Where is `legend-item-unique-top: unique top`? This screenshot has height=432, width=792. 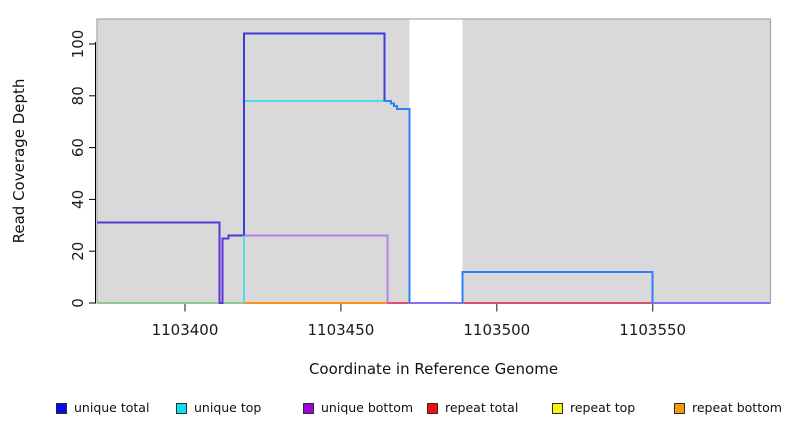
legend-item-unique-top: unique top is located at coordinates (218, 408).